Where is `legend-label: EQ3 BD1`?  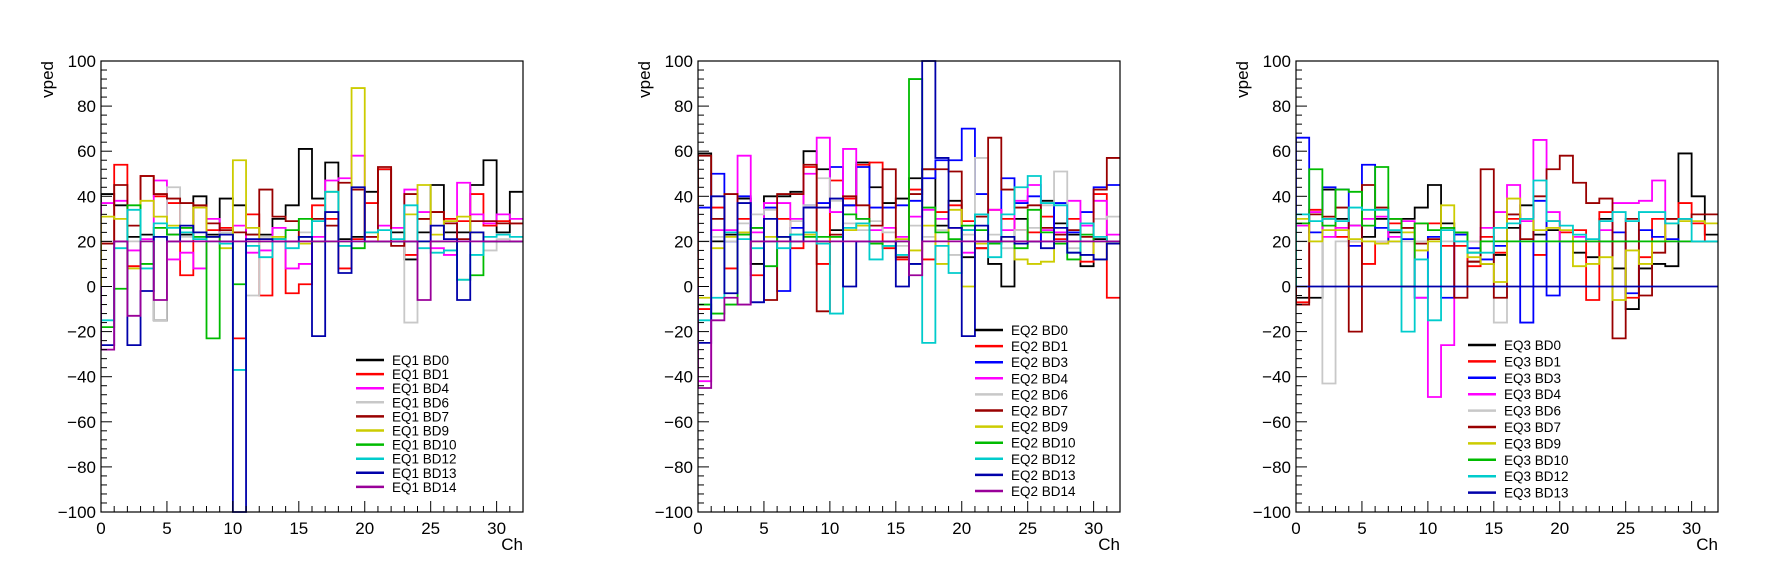
legend-label: EQ3 BD1 is located at coordinates (1532, 361).